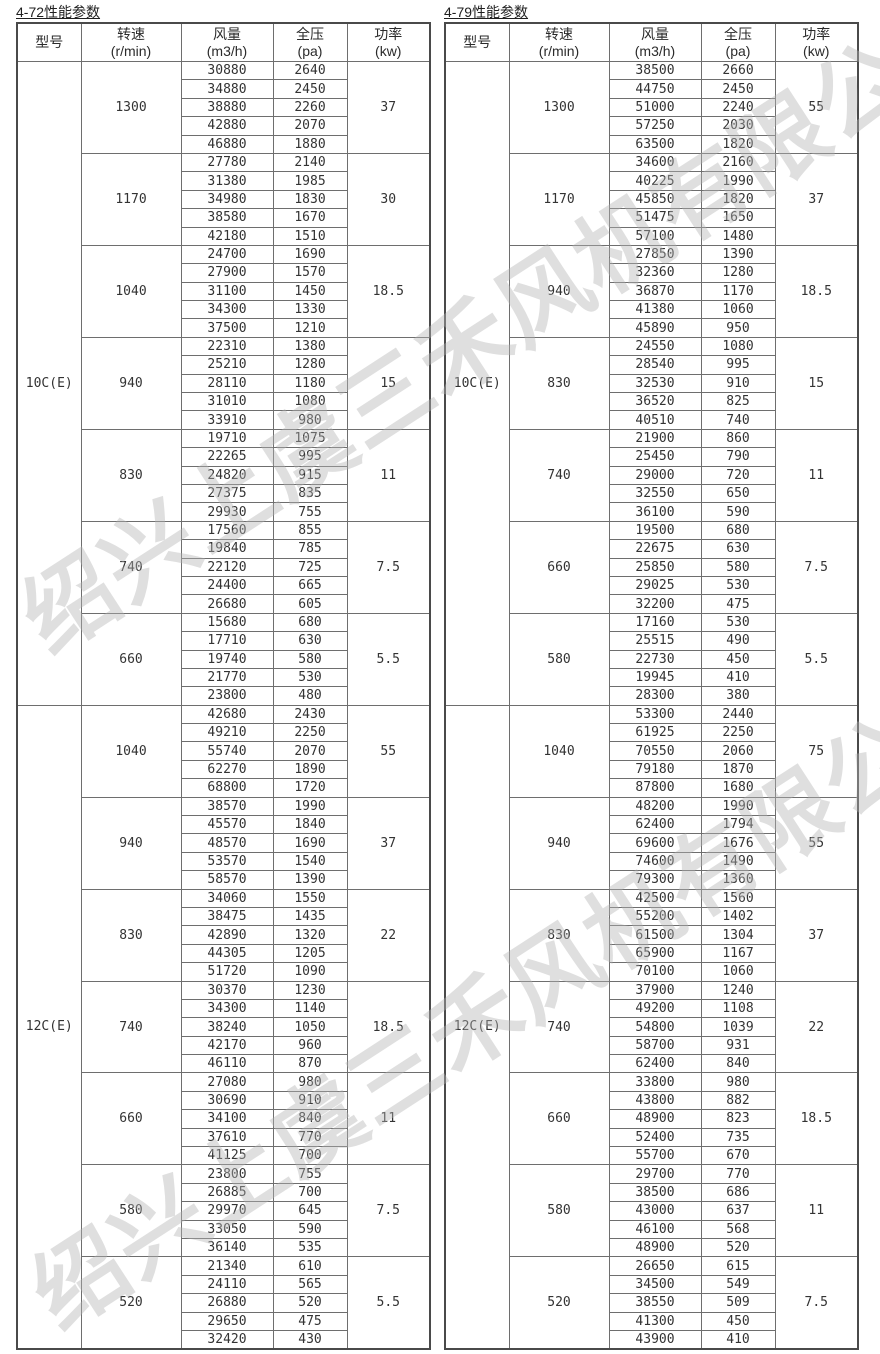  What do you see at coordinates (816, 383) in the screenshot?
I see `power-cell: 15` at bounding box center [816, 383].